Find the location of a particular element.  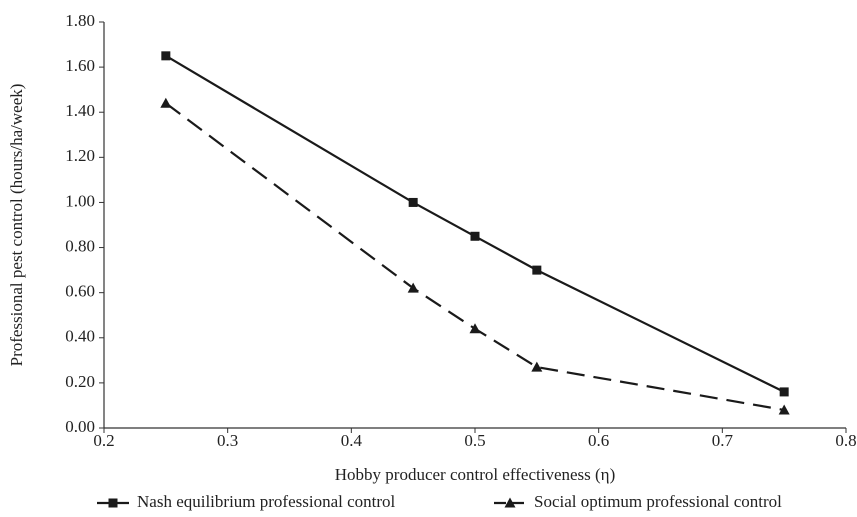

y-tick-label: 0.20 is located at coordinates (80, 381).